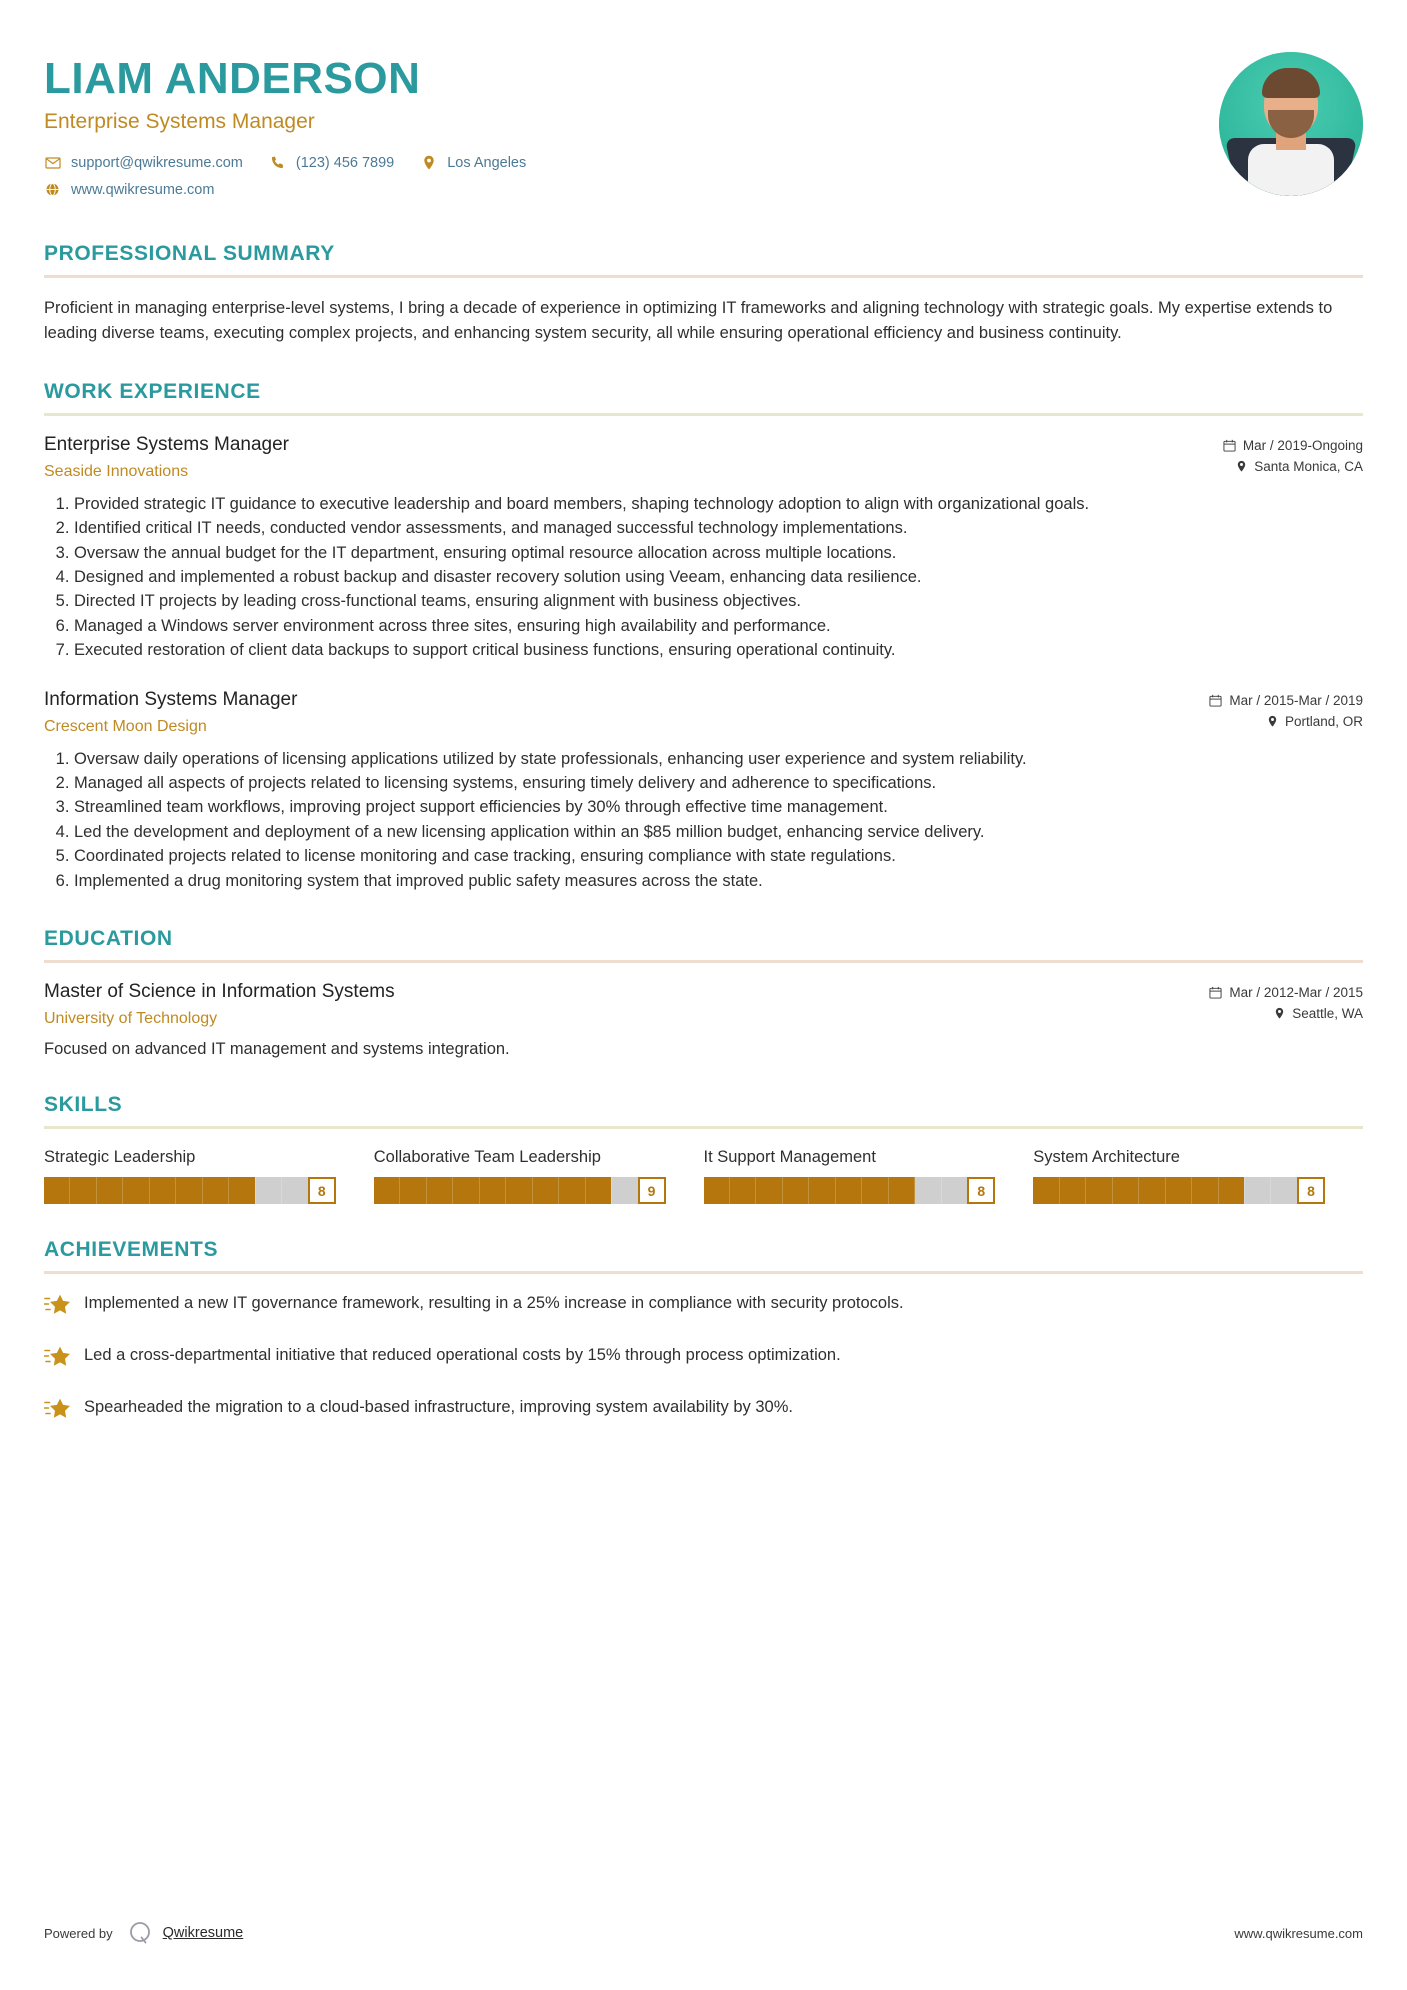  Describe the element at coordinates (52, 162) in the screenshot. I see `envelope-icon` at that location.